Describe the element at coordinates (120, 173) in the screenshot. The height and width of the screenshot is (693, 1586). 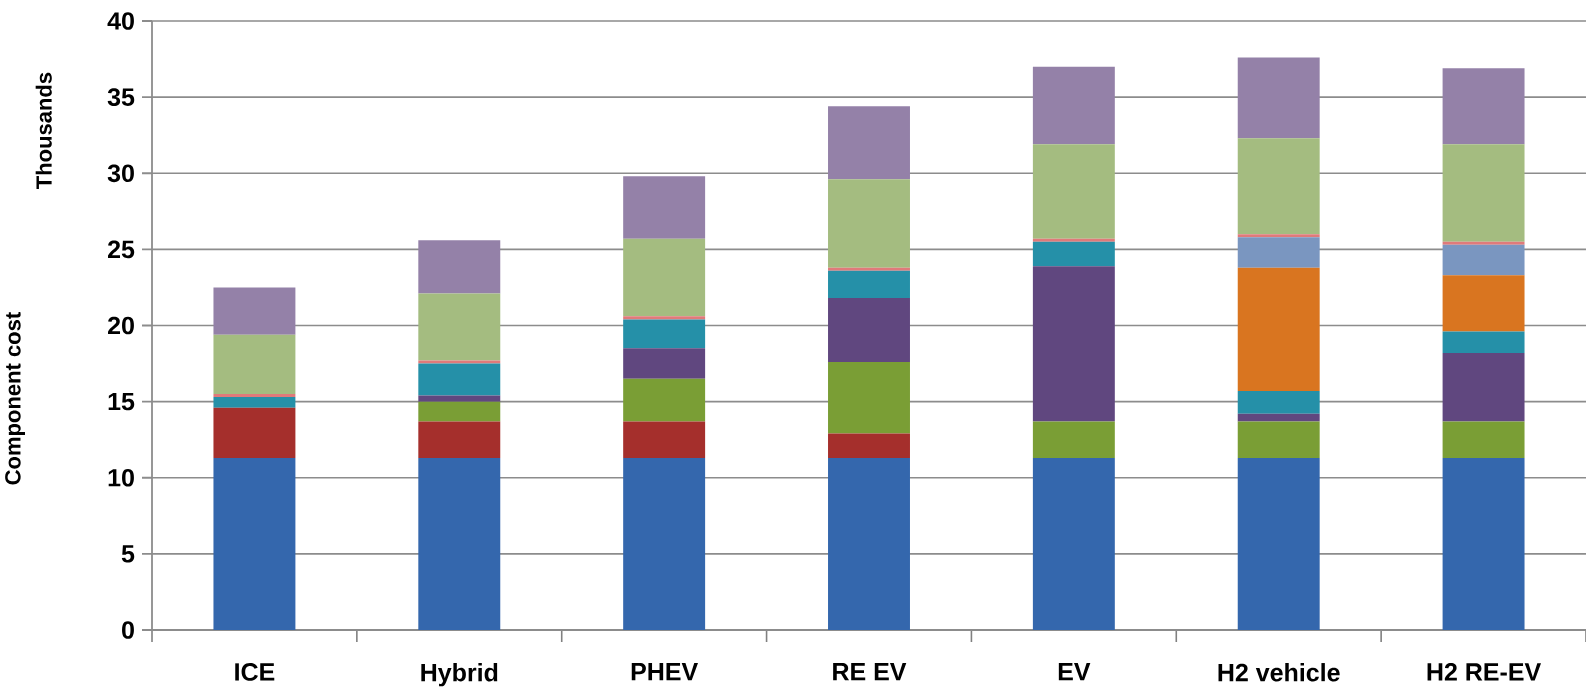
I see `y-tick-label: 30` at that location.